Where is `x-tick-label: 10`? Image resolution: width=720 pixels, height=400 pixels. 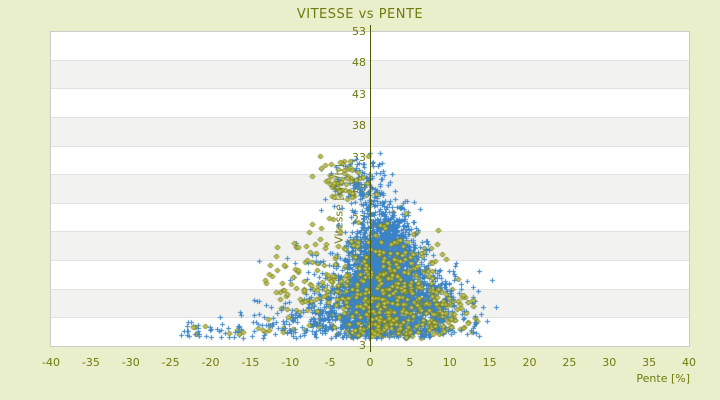
x-tick-label: 10 is located at coordinates (449, 362).